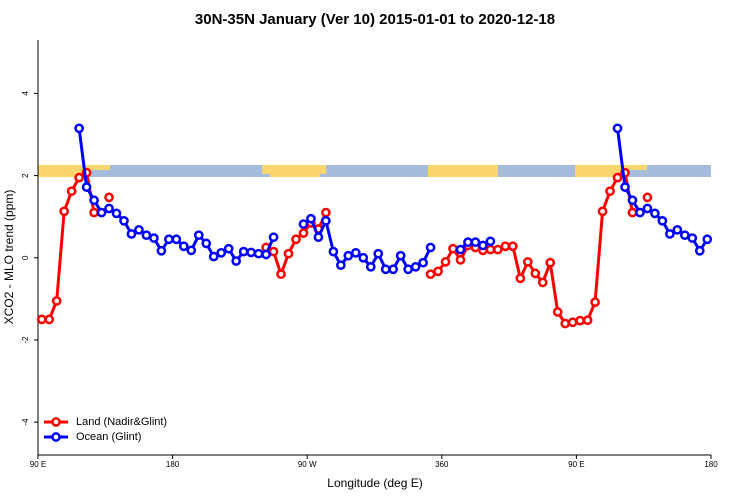 The image size is (750, 500). Describe the element at coordinates (25, 340) in the screenshot. I see `y-tick-label: -2` at that location.